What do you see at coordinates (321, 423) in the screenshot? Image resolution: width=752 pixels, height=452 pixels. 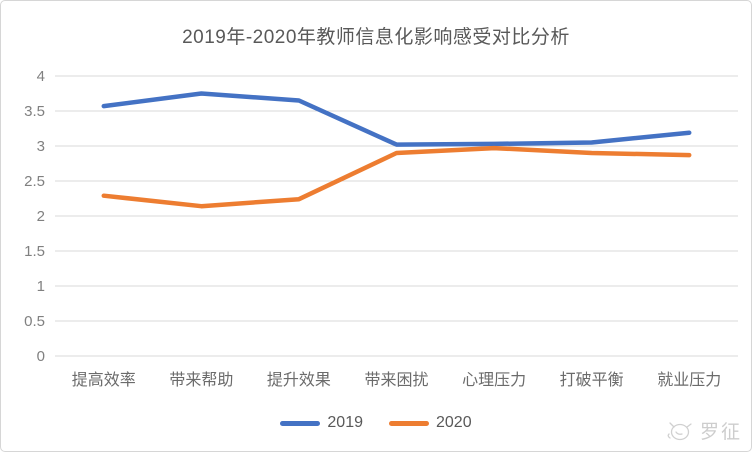 I see `legend-item-2019: 2019` at bounding box center [321, 423].